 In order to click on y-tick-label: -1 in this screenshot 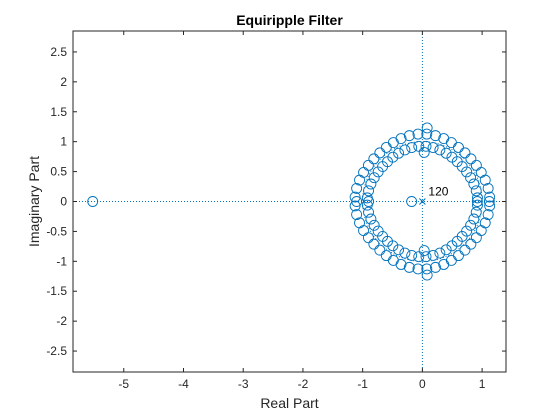, I will do `click(61, 261)`.